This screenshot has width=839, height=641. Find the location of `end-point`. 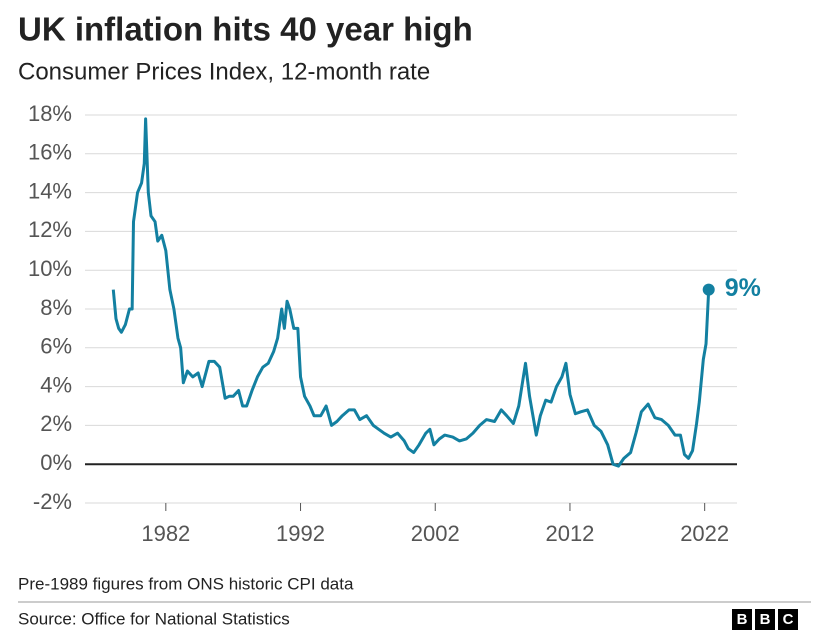

end-point is located at coordinates (708, 289).